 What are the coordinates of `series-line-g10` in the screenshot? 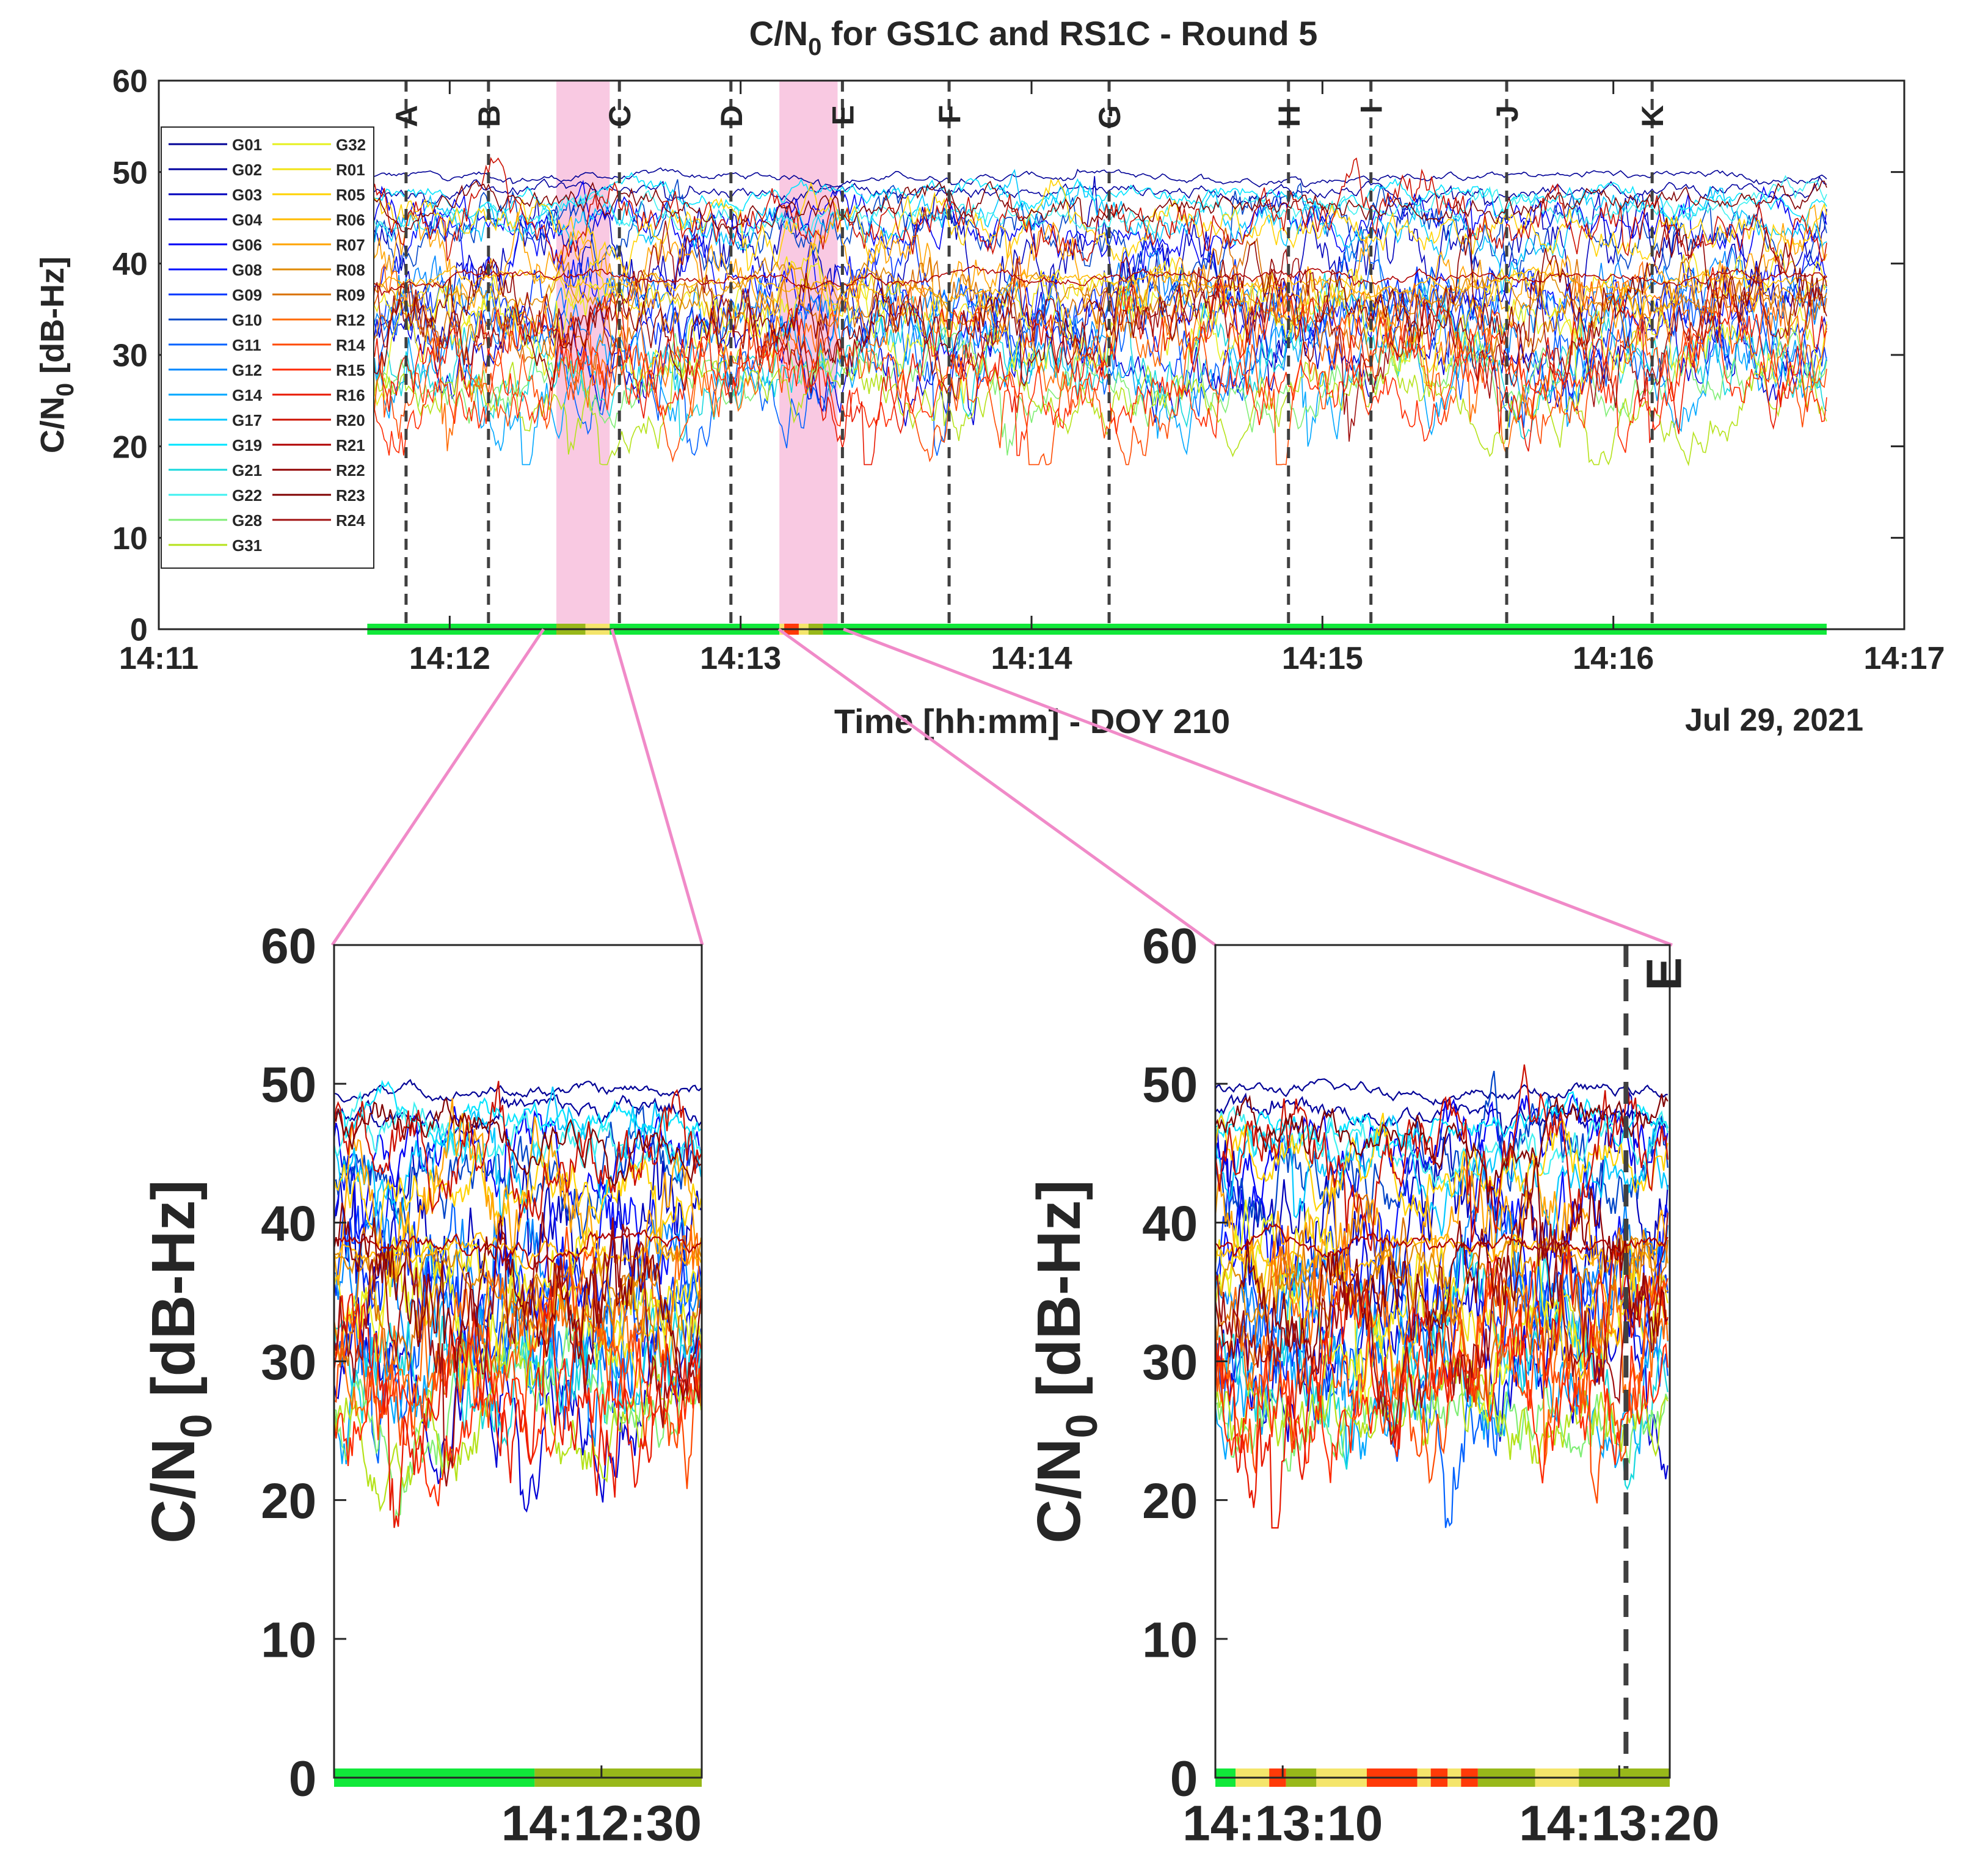 It's located at (518, 1172).